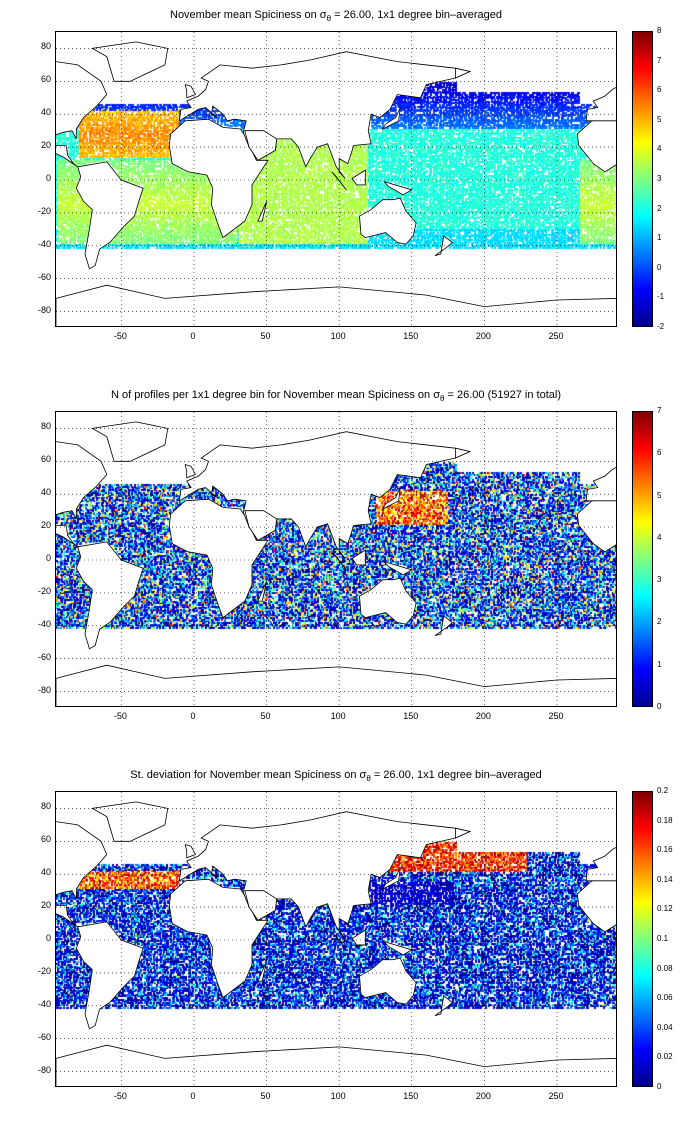 The height and width of the screenshot is (1140, 696). What do you see at coordinates (659, 238) in the screenshot?
I see `colorbar-tick-label: 1` at bounding box center [659, 238].